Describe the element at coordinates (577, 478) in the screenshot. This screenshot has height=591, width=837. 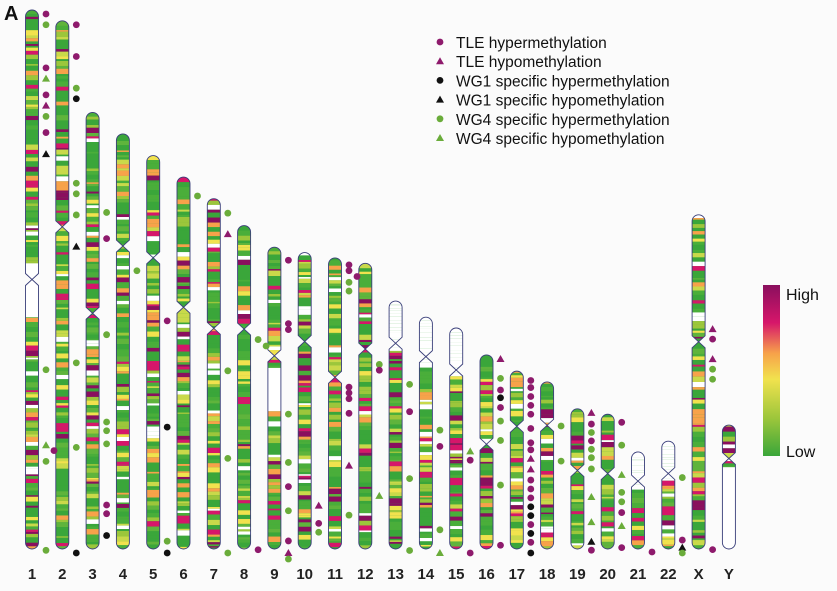
I see `chromosome-19-bands` at that location.